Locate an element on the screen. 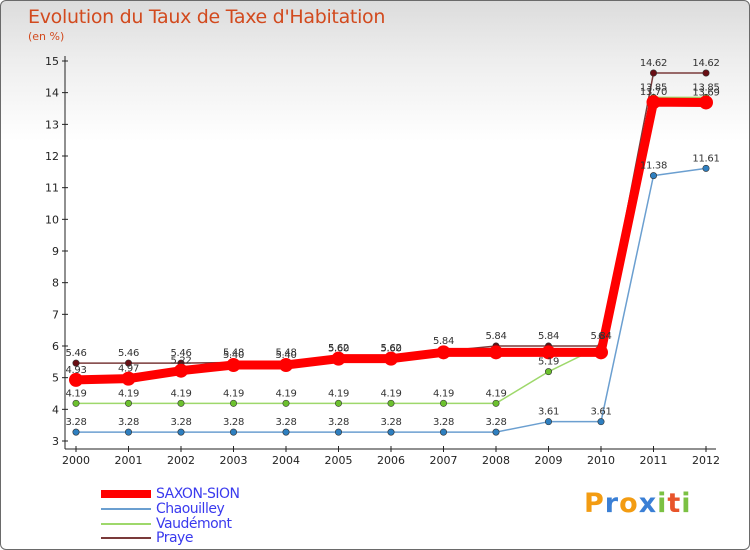 The width and height of the screenshot is (750, 550). x-tick-label: 2000 is located at coordinates (76, 460).